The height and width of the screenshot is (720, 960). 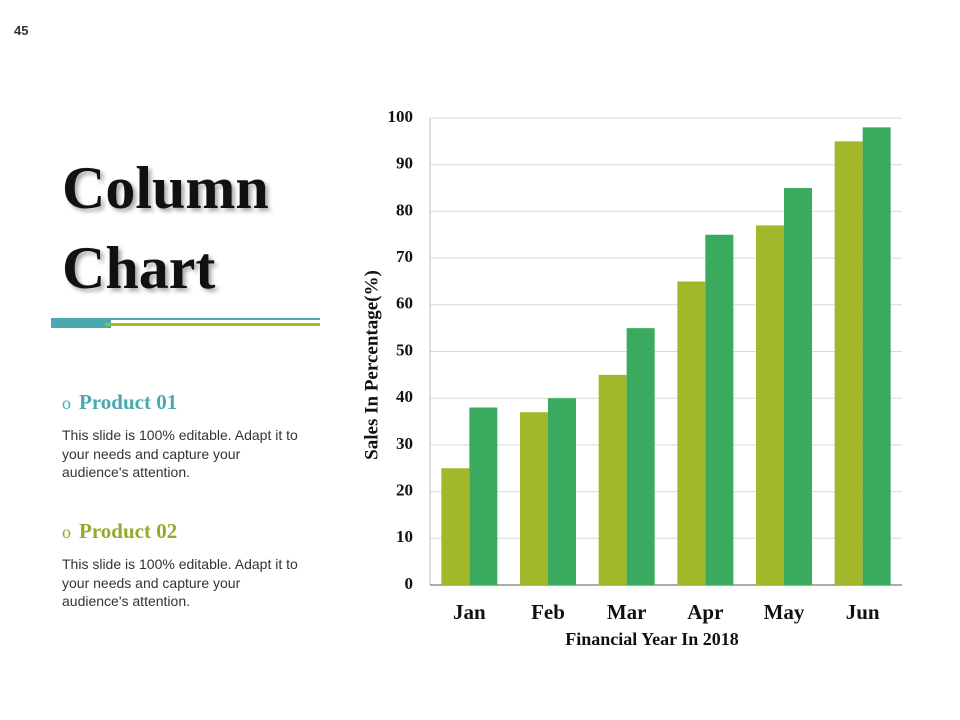 What do you see at coordinates (409, 583) in the screenshot?
I see `y-tick-label: 0` at bounding box center [409, 583].